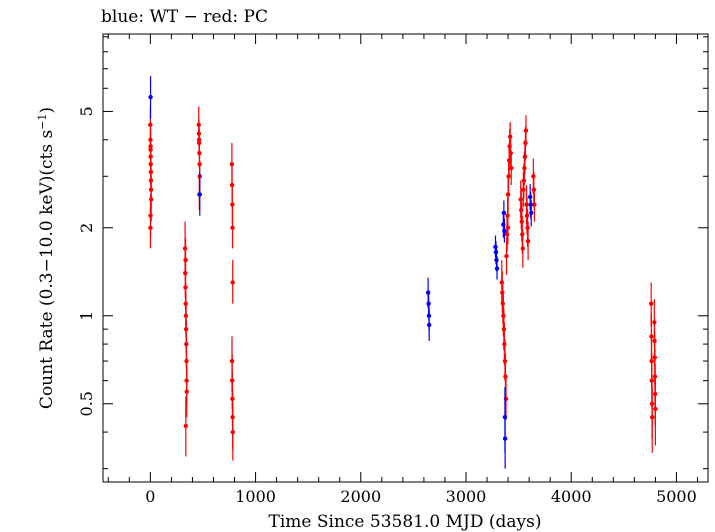 This screenshot has height=532, width=715. I want to click on x-axis-label: Time Since 53581.0 MJD (days), so click(405, 522).